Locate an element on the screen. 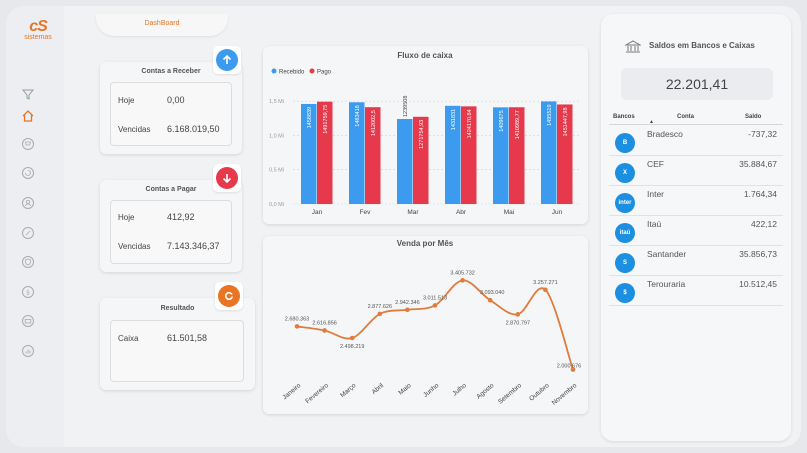  legend-marker-recebido is located at coordinates (274, 71).